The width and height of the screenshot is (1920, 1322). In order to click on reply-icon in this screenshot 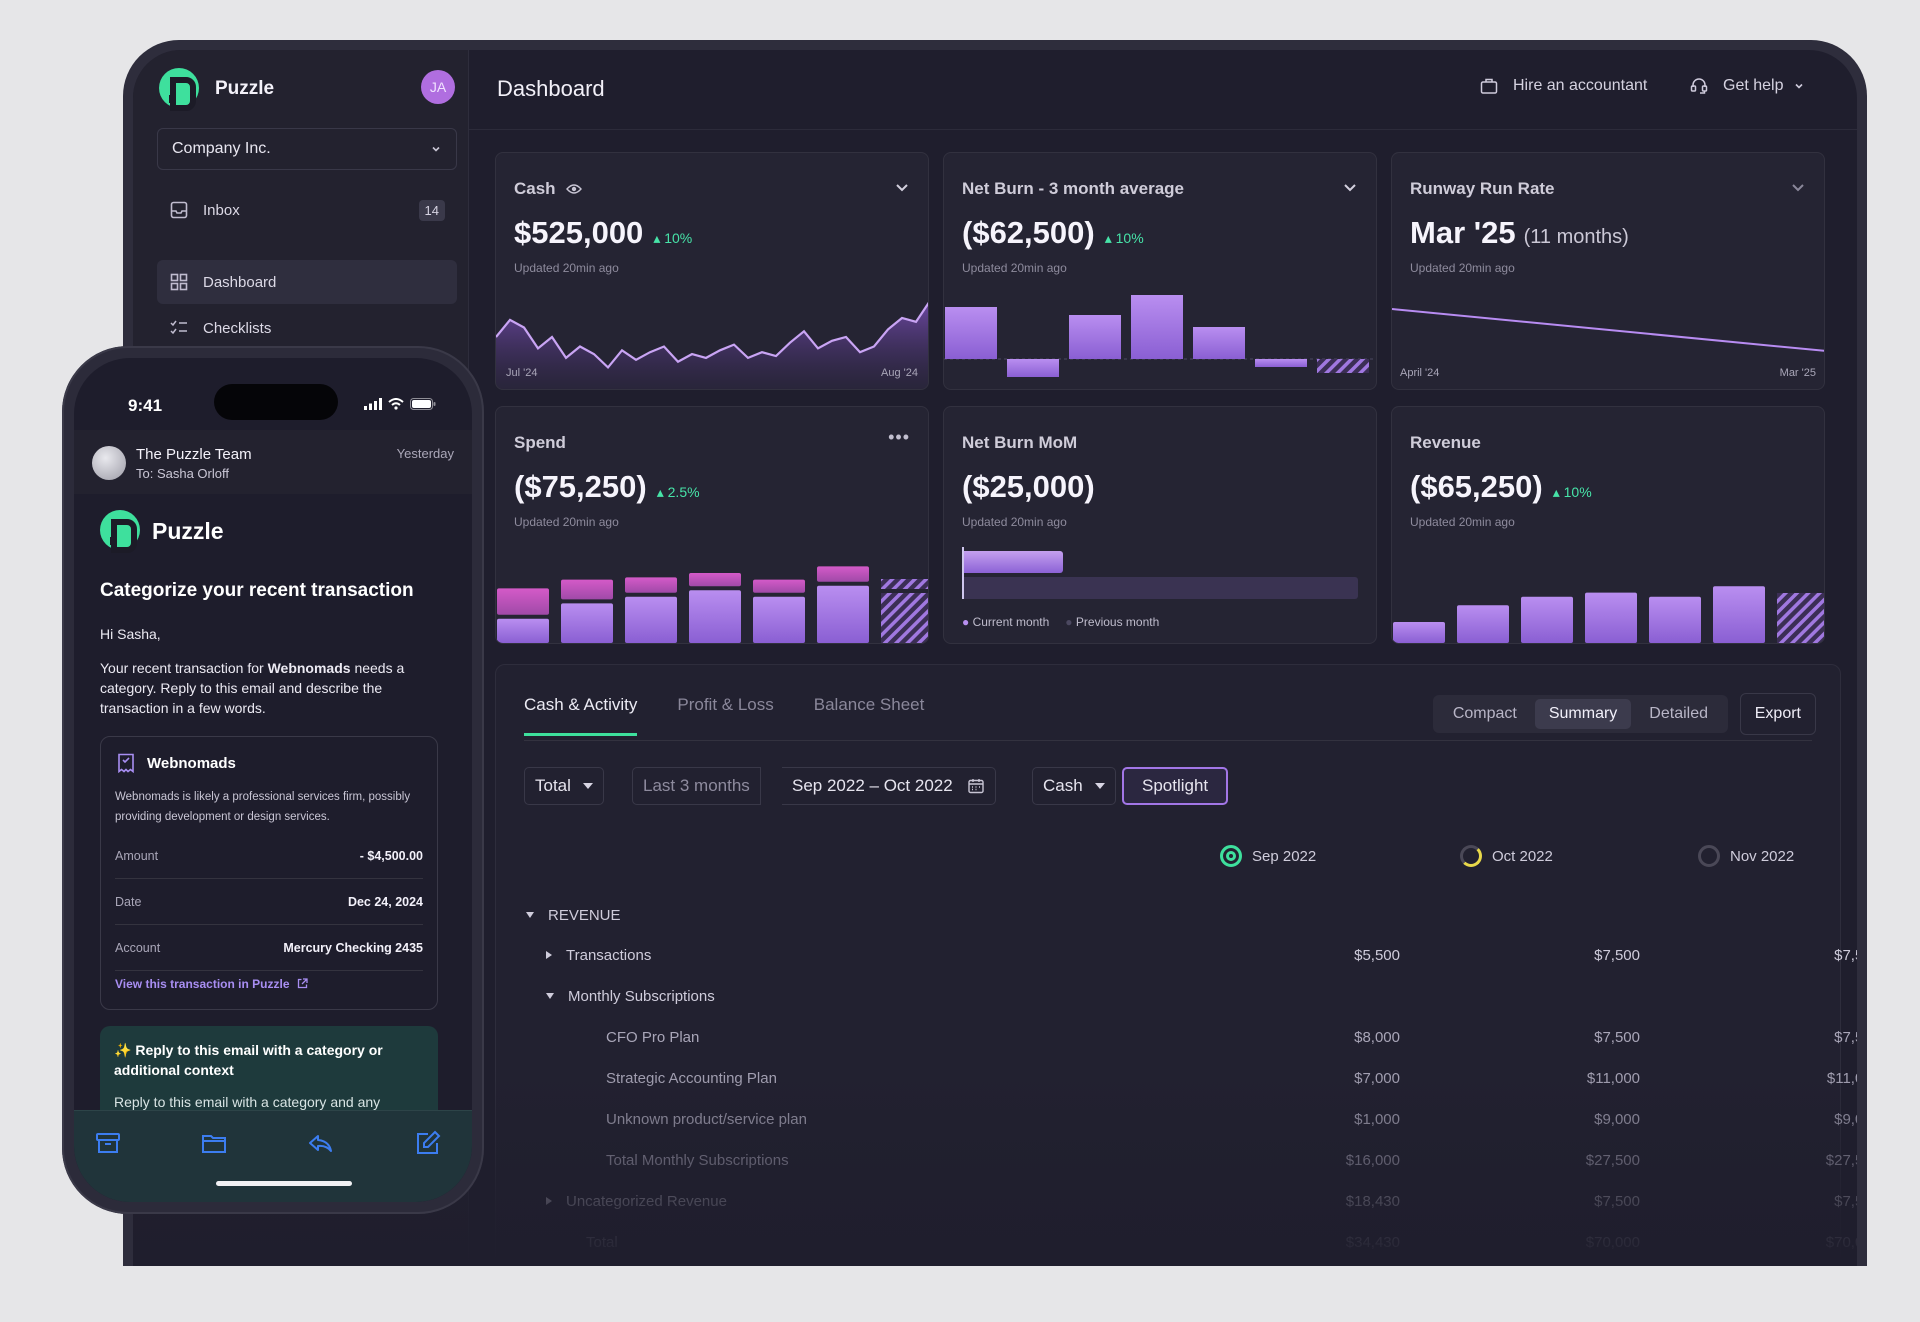, I will do `click(320, 1143)`.